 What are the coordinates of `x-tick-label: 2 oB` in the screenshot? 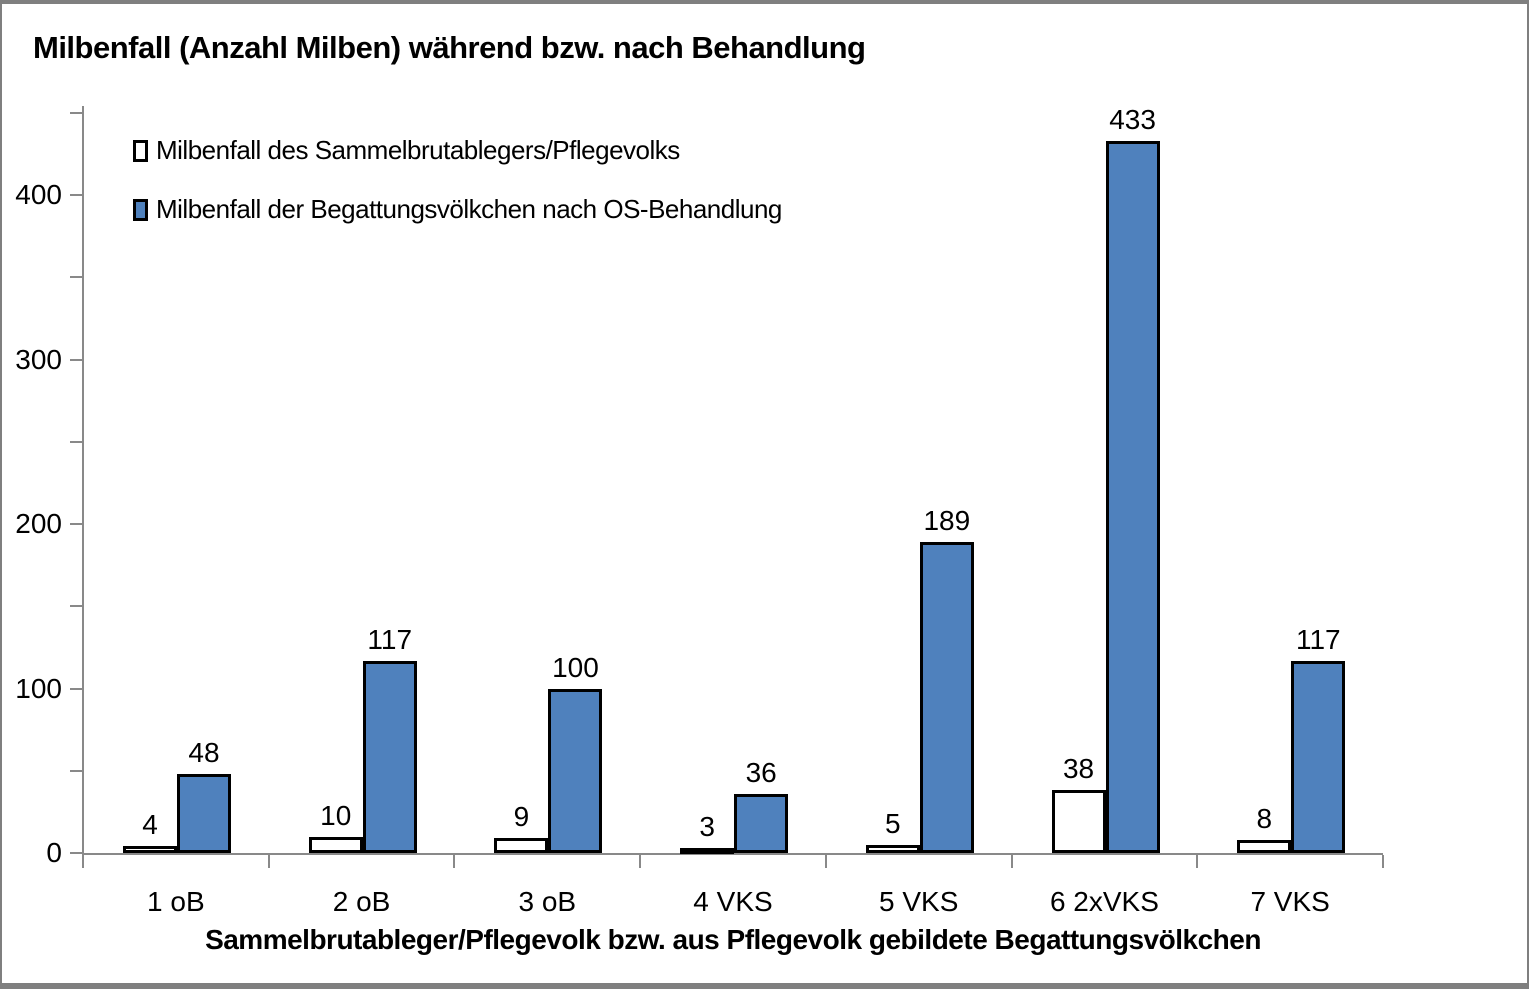 It's located at (361, 901).